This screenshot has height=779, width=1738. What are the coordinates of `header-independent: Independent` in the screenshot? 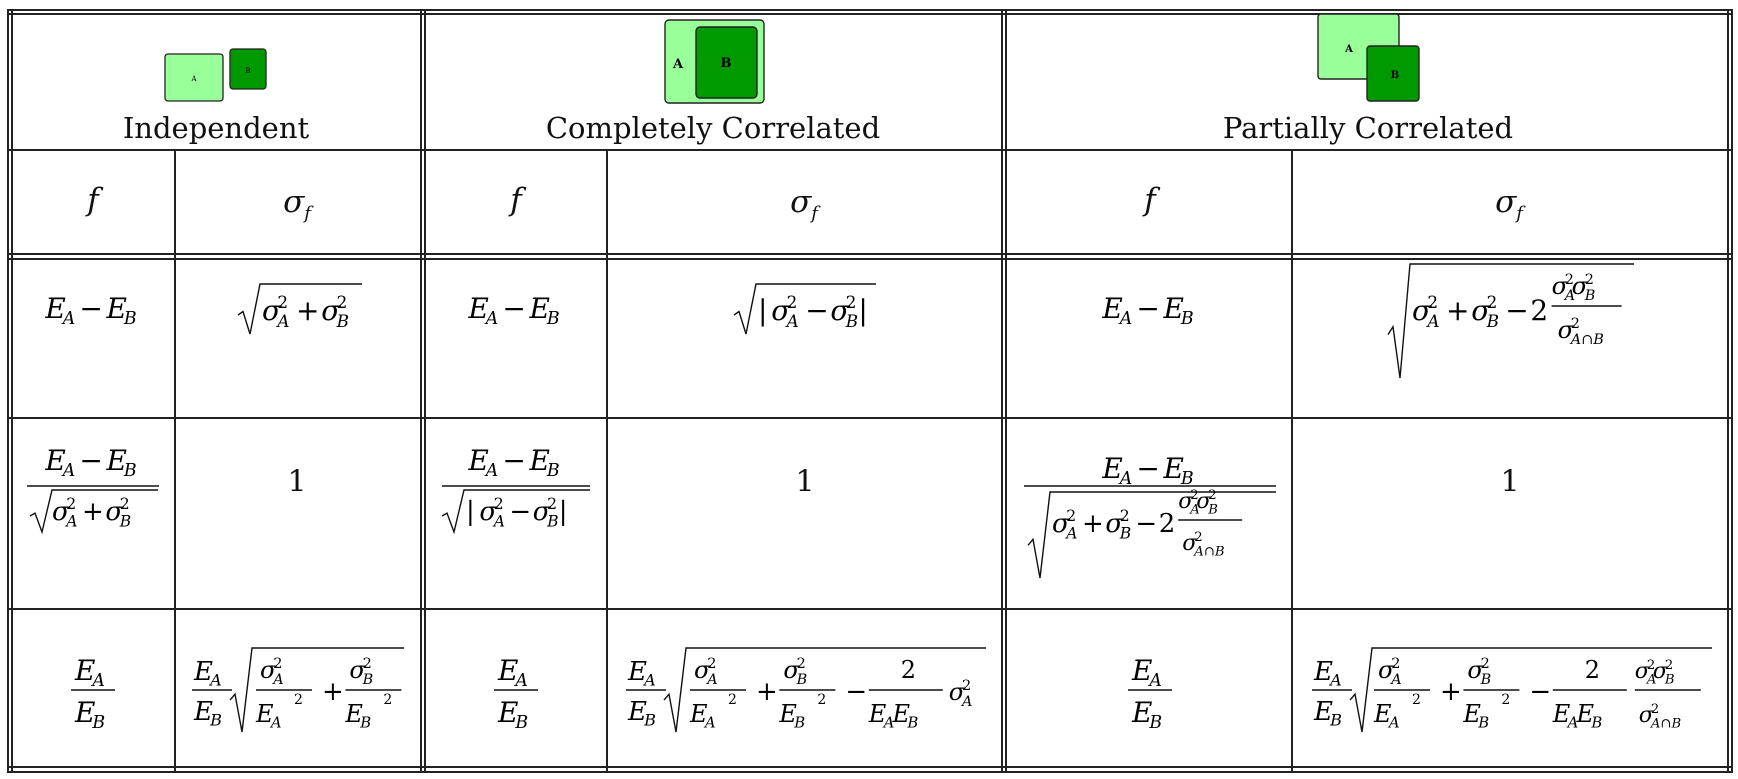 It's located at (216, 128).